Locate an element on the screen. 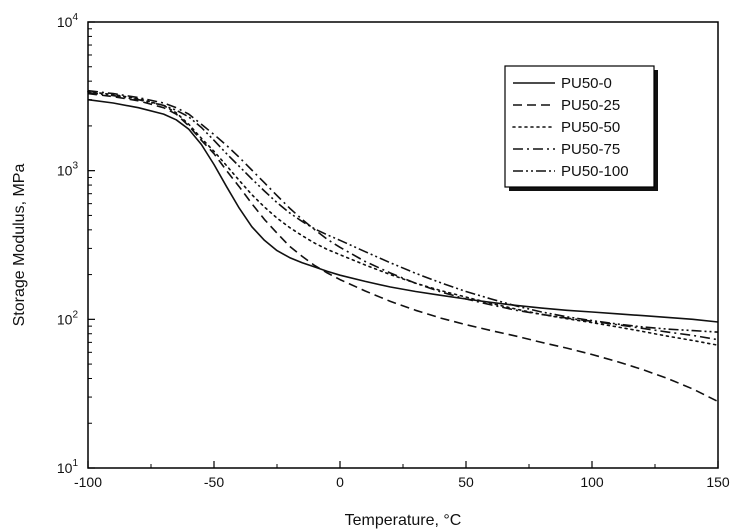 The height and width of the screenshot is (530, 732). x-tick-label: 0 is located at coordinates (340, 482).